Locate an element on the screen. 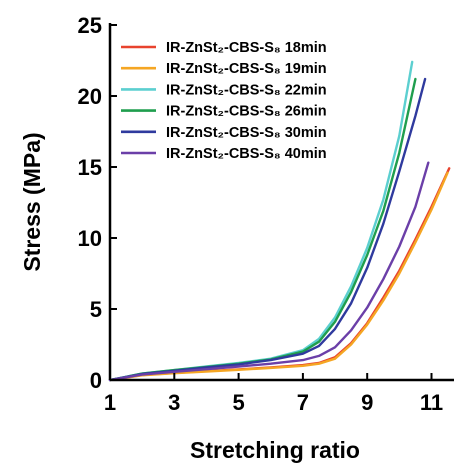  y-tick-label: 15 is located at coordinates (90, 167).